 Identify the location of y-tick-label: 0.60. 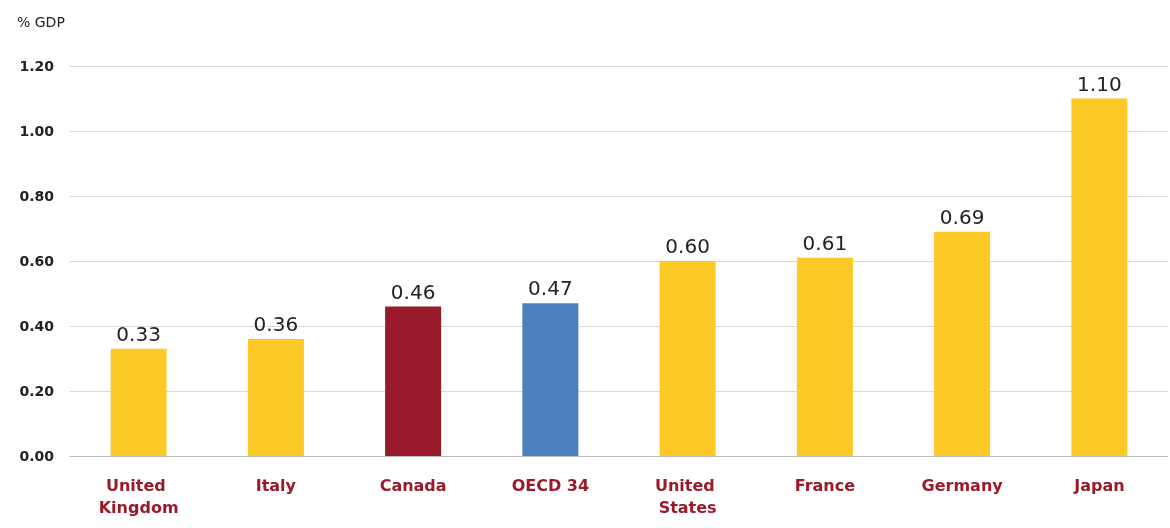
(37, 261).